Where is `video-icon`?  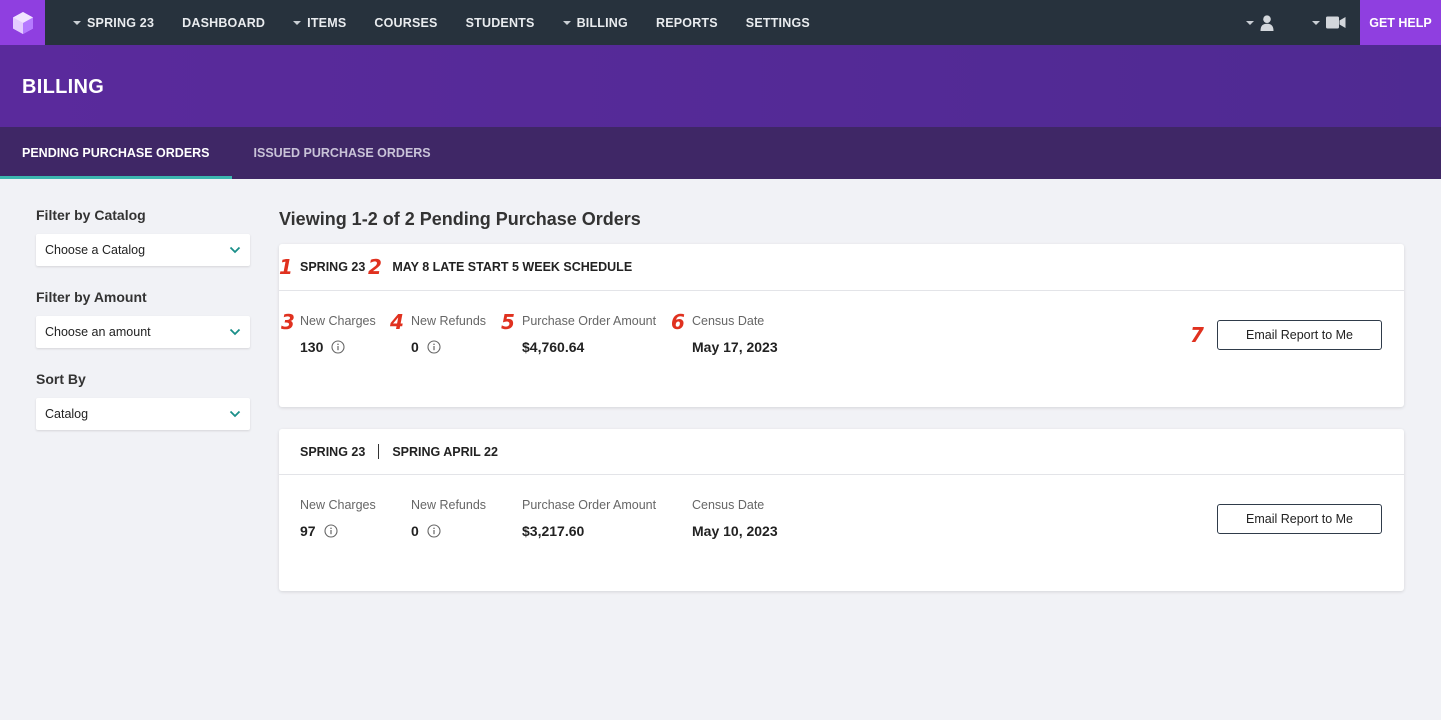
video-icon is located at coordinates (1336, 22).